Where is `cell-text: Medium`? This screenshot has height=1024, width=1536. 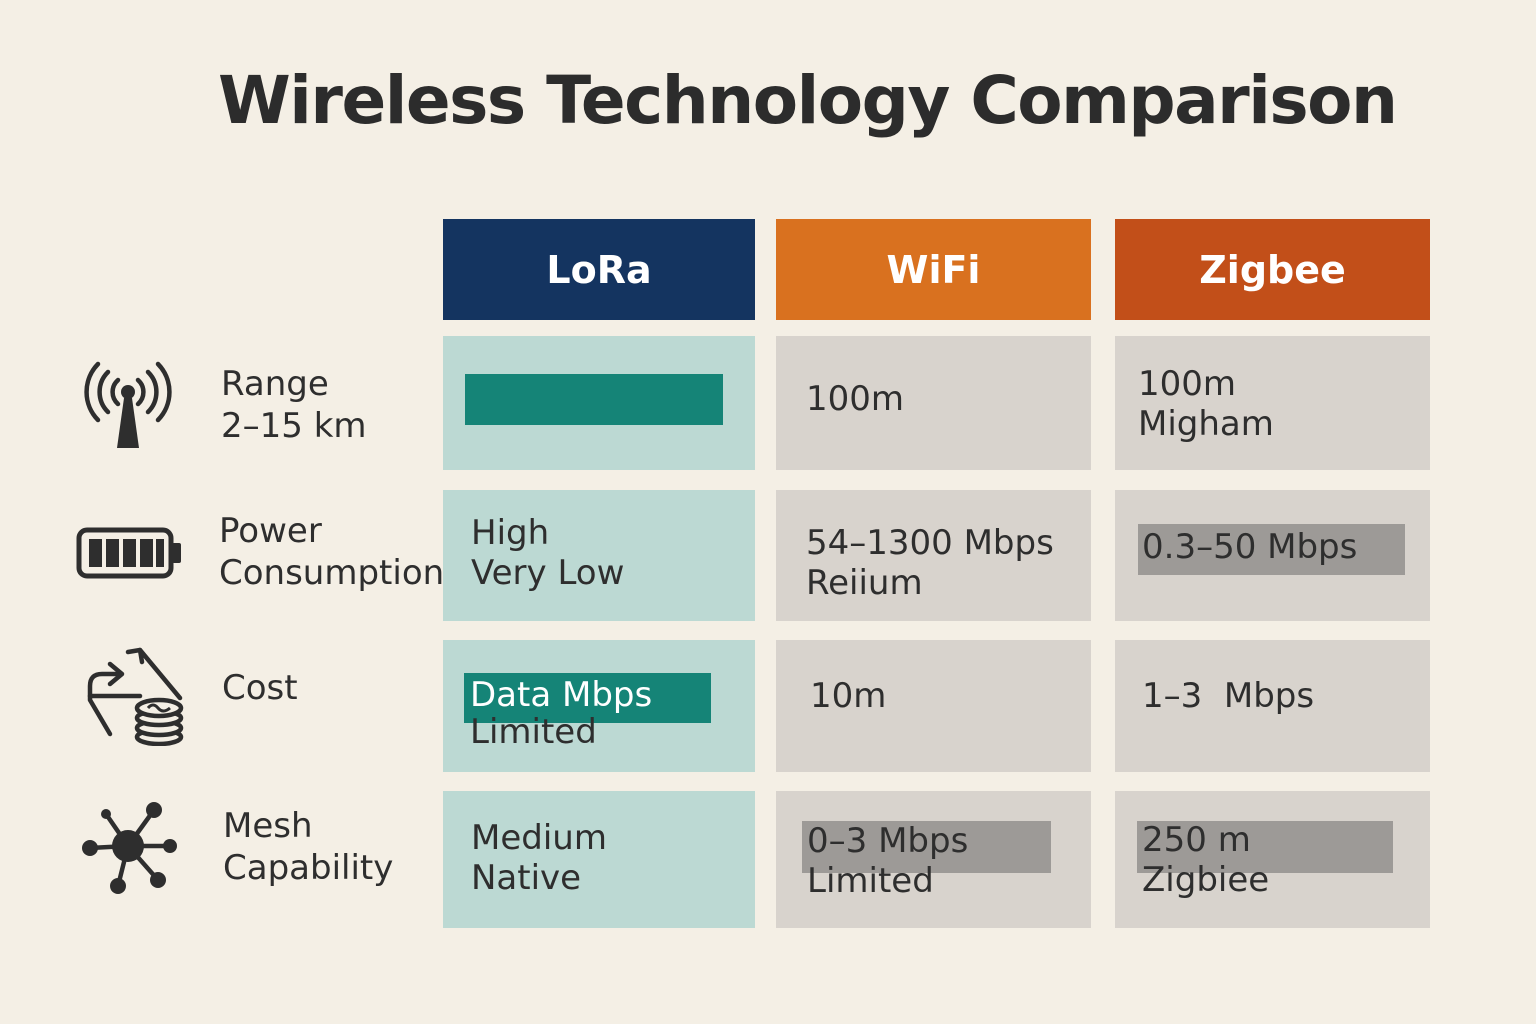
cell-text: Medium is located at coordinates (539, 838).